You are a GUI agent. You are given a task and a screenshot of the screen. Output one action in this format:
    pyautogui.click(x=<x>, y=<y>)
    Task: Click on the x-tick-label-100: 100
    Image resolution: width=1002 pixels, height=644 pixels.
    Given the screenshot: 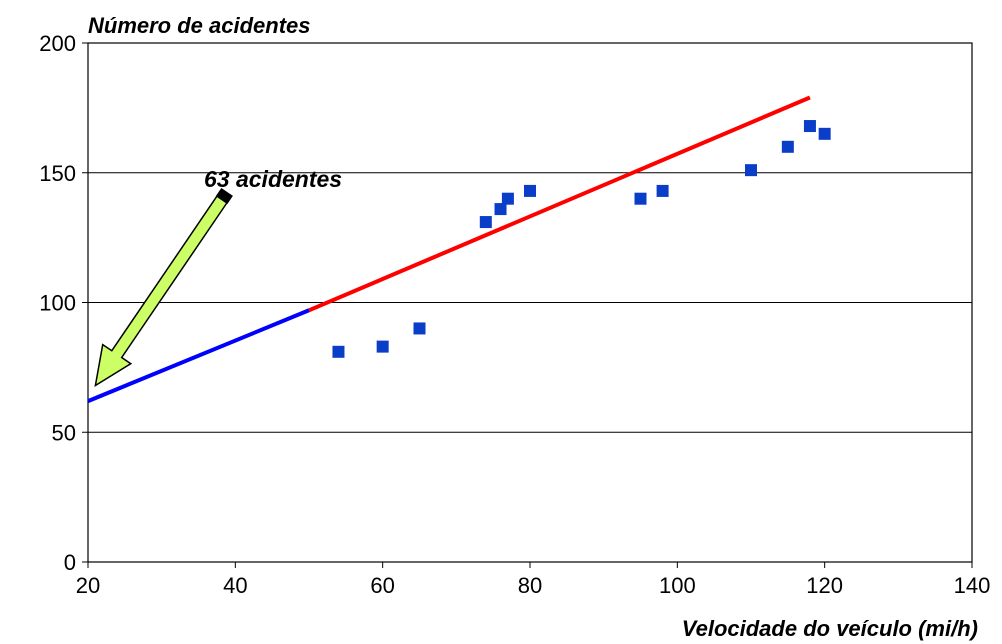 What is the action you would take?
    pyautogui.click(x=677, y=585)
    